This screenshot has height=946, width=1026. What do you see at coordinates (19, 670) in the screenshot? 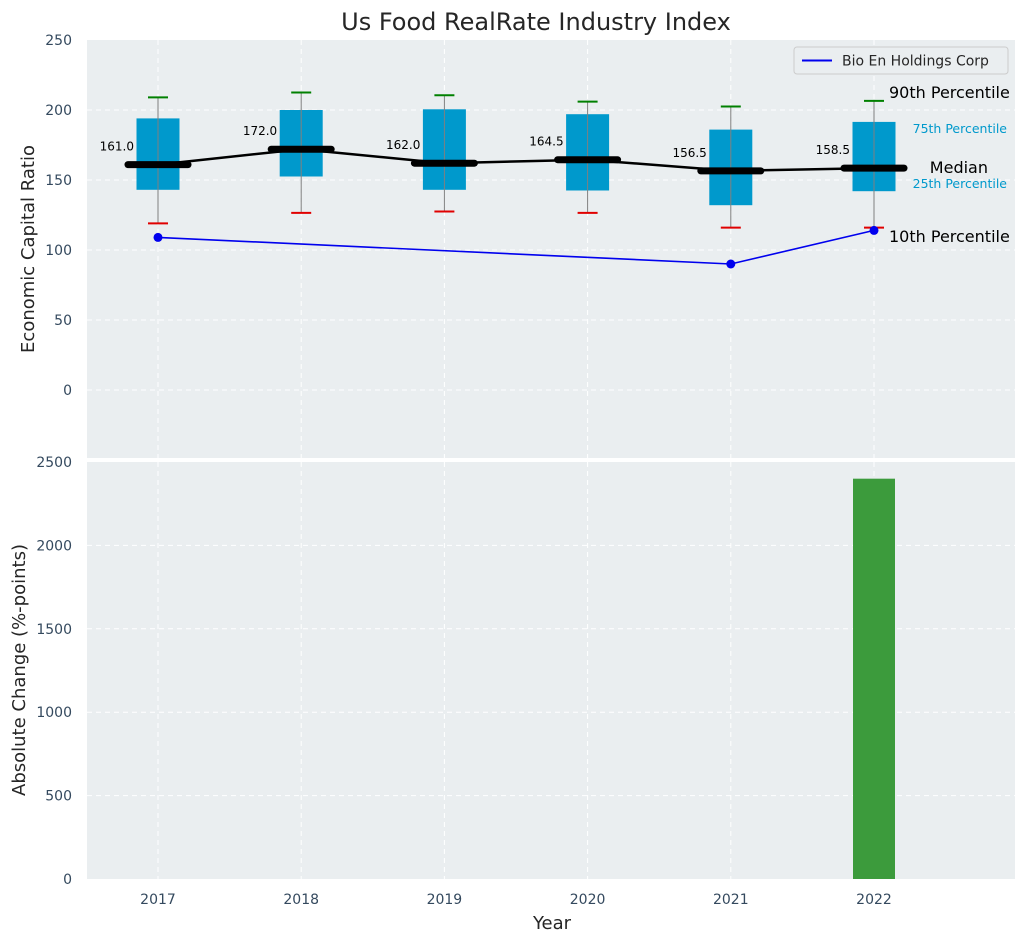
I see `bottom-y-axis-label: Absolute Change (%-points)` at bounding box center [19, 670].